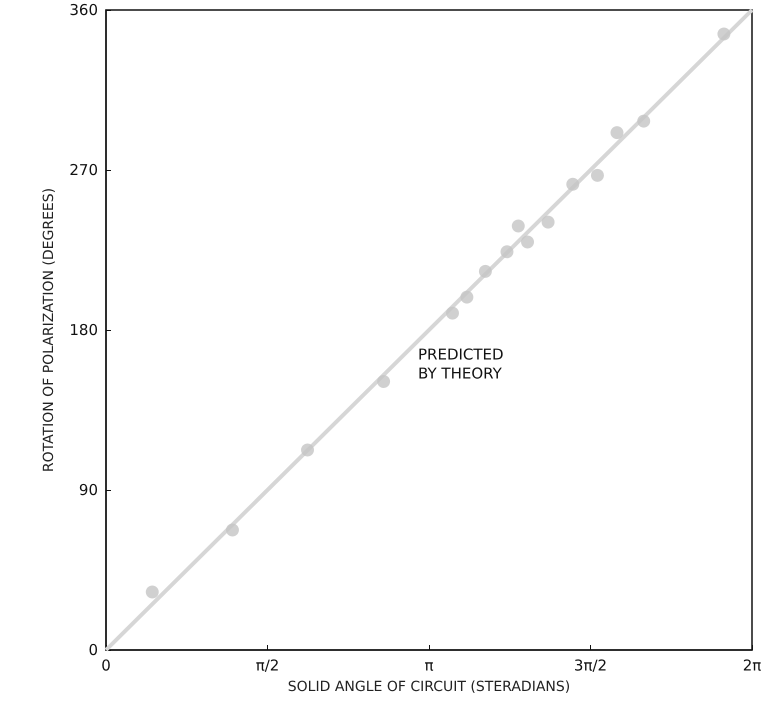 The height and width of the screenshot is (712, 769). I want to click on y-tick-label: 0, so click(93, 650).